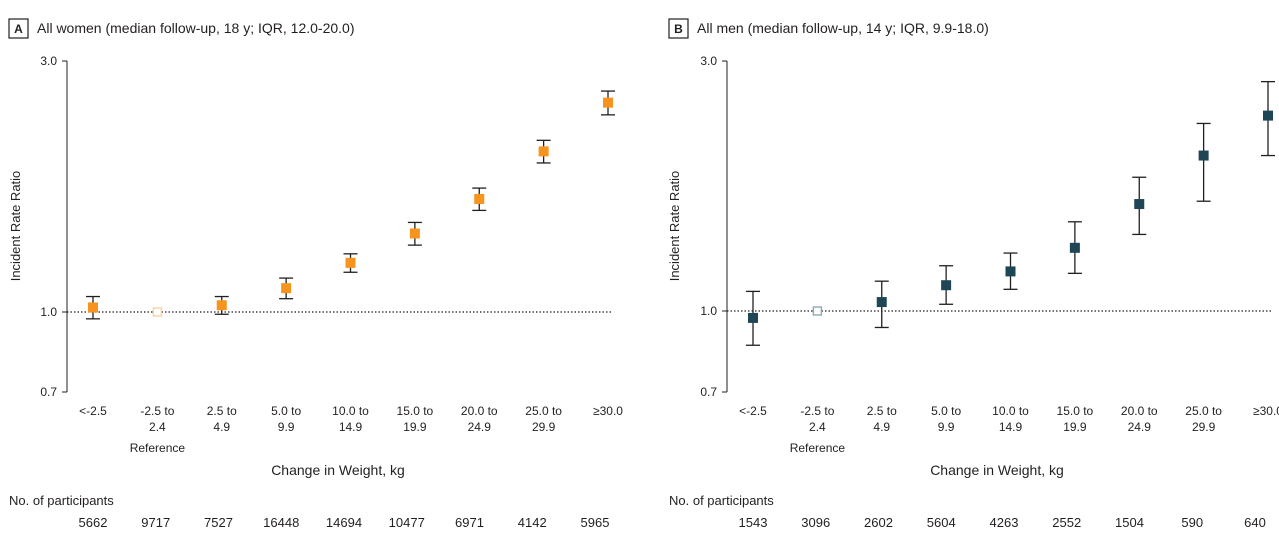  What do you see at coordinates (469, 522) in the screenshot?
I see `participant-count: 6971` at bounding box center [469, 522].